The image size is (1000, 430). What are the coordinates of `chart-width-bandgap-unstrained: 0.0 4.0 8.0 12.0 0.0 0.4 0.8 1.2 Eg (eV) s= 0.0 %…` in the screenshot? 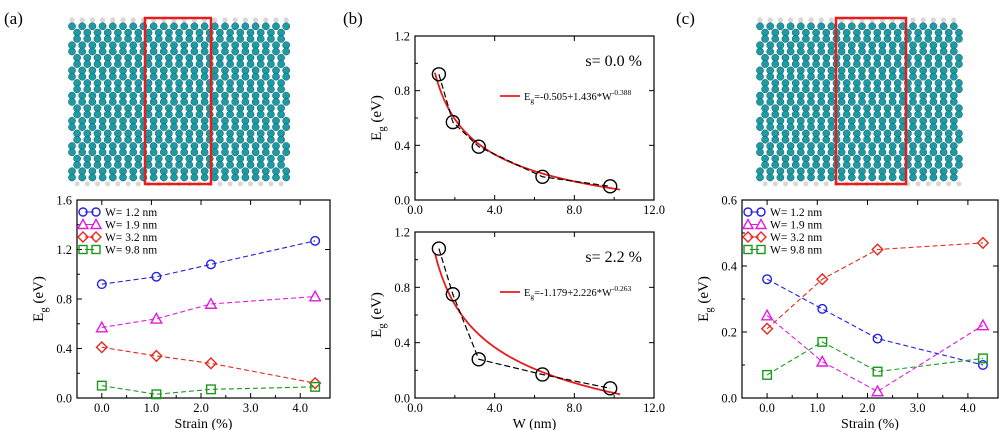 It's located at (517, 124).